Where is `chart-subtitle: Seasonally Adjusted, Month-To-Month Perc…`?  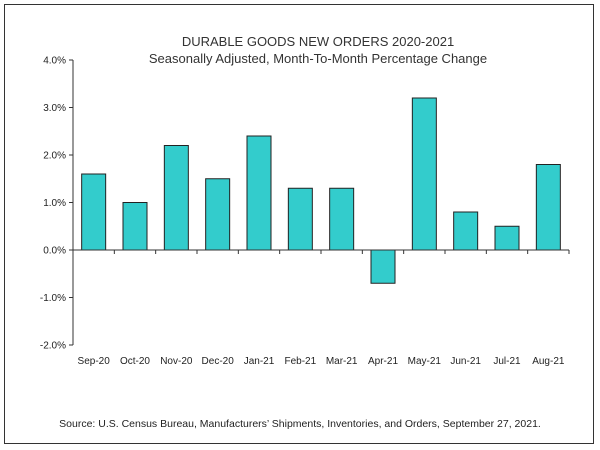
chart-subtitle: Seasonally Adjusted, Month-To-Month Perc… is located at coordinates (318, 58).